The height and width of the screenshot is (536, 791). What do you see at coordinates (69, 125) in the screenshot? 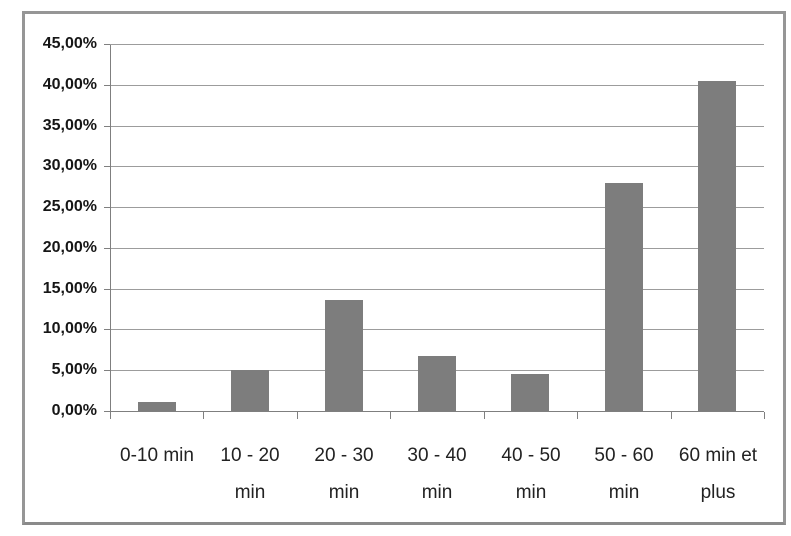
I see `y-axis-tick-label: 35,00%` at bounding box center [69, 125].